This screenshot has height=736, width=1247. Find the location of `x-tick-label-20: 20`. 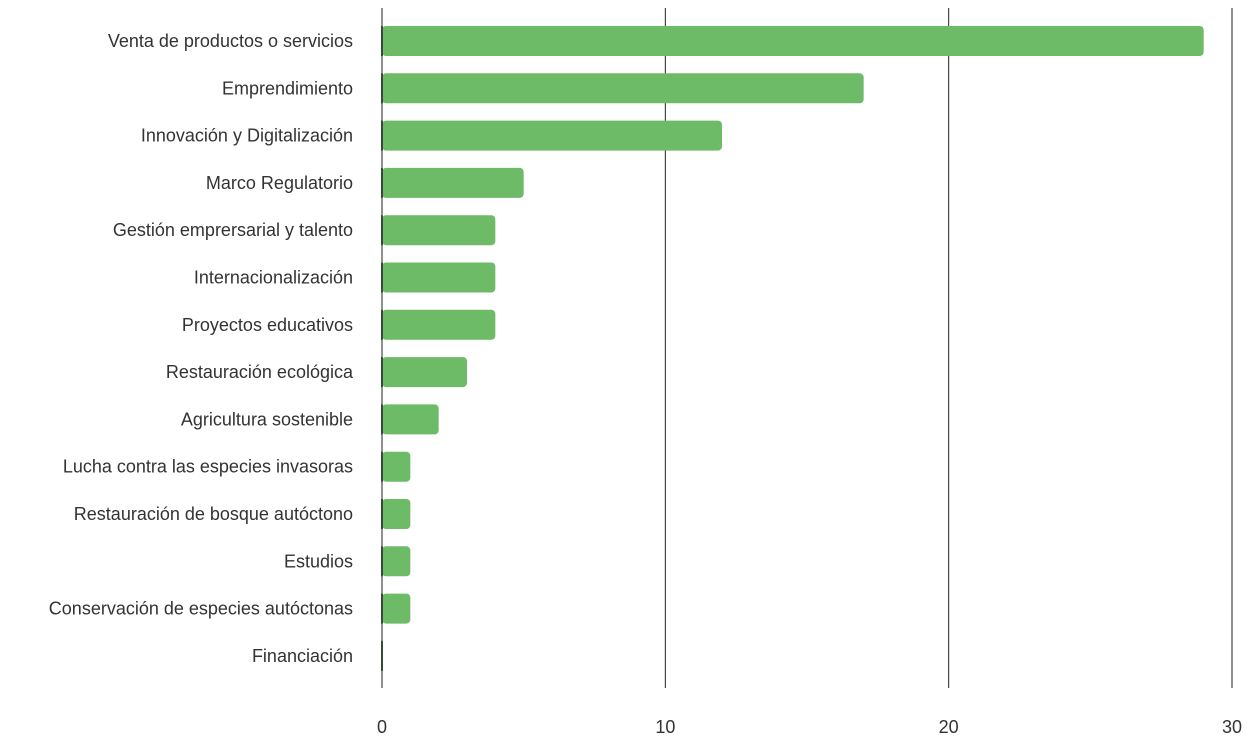

x-tick-label-20: 20 is located at coordinates (949, 726).